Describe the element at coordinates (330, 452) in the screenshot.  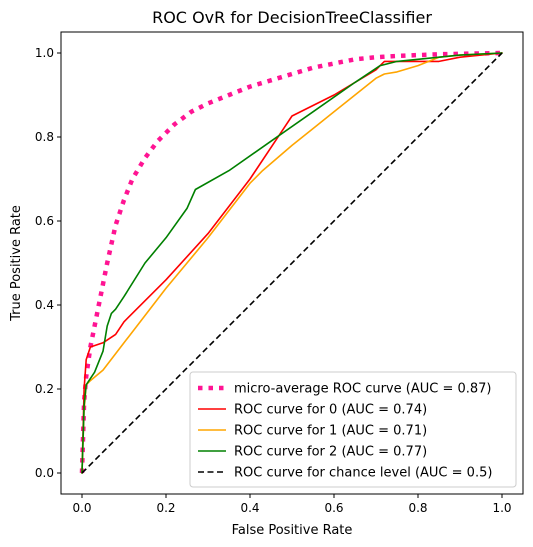
I see `legend-label-4: ROC curve for 2 (AUC = 0.77)` at that location.